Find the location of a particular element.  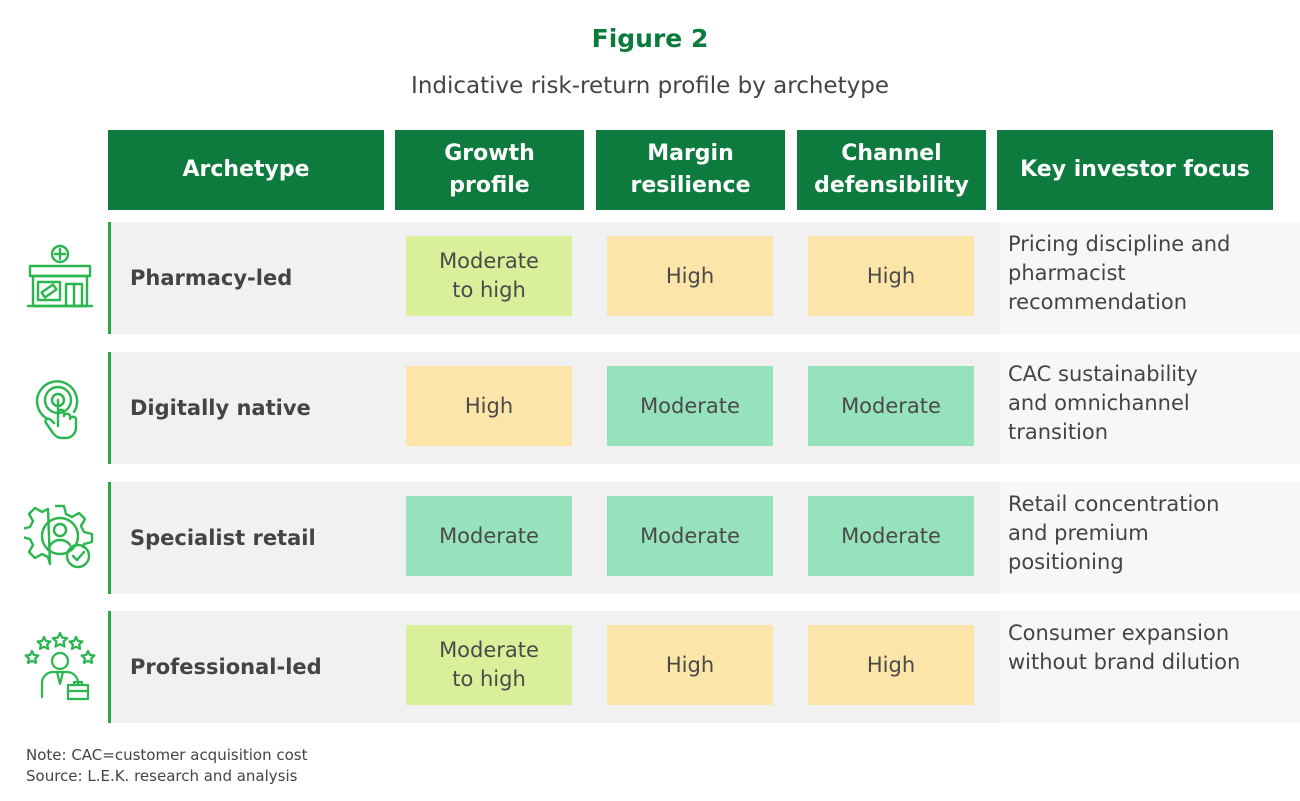

focus-line3: recommendation is located at coordinates (1098, 302).